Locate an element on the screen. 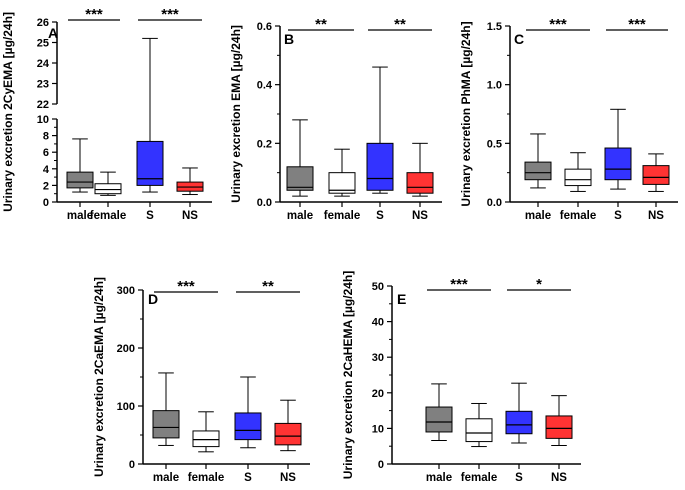 The image size is (685, 490). y-tick-label: 0.5 is located at coordinates (494, 144).